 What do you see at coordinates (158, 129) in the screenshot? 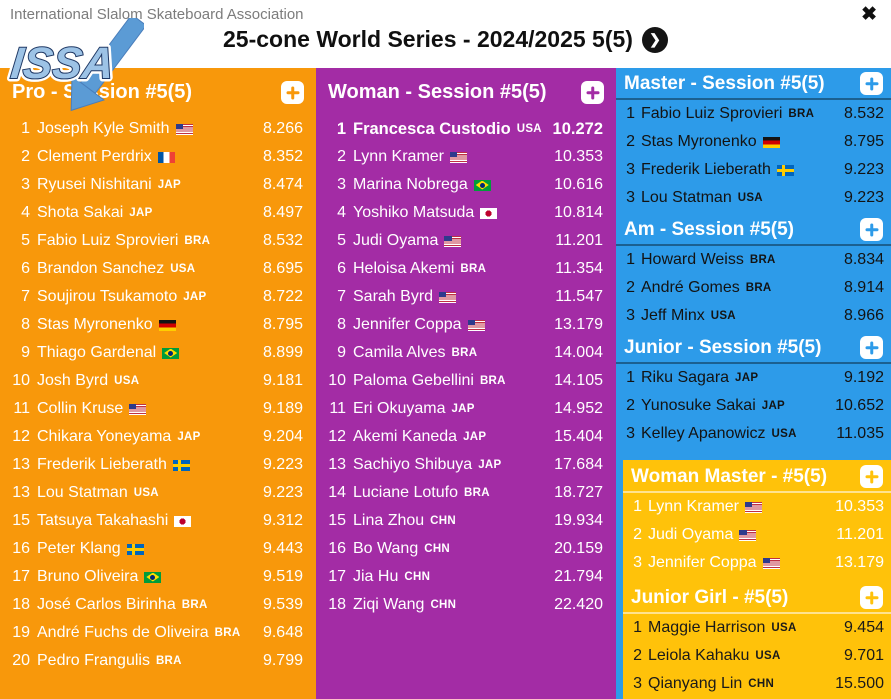
I see `entry-row: 1 Joseph Kyle Smith 8.266` at bounding box center [158, 129].